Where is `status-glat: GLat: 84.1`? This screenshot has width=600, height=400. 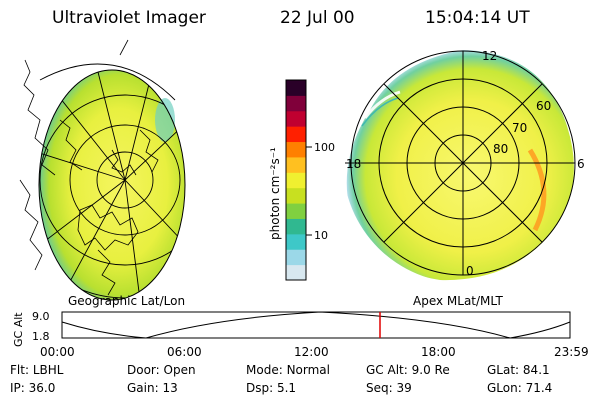
status-glat: GLat: 84.1 is located at coordinates (518, 370).